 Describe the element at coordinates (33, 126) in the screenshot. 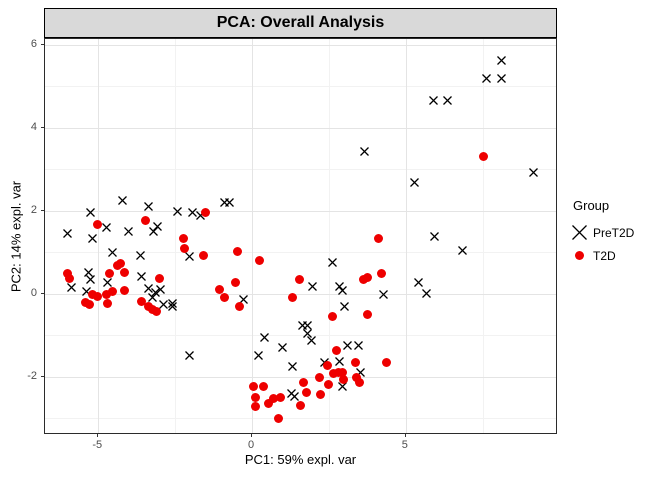

I see `y-tick-label: 4` at that location.